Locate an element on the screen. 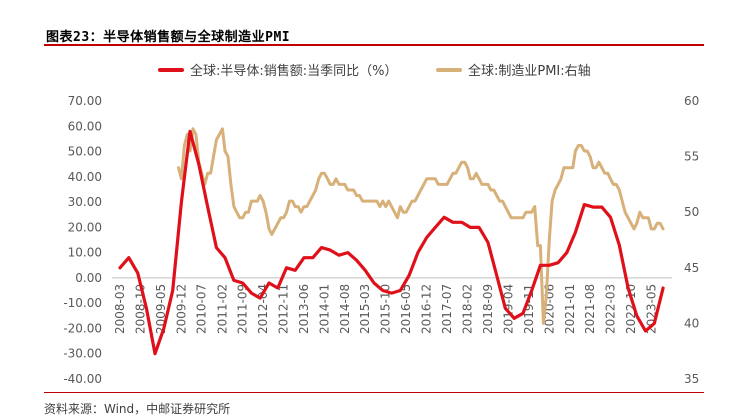 The image size is (741, 417). x-tick-label: 2021-01 is located at coordinates (570, 309).